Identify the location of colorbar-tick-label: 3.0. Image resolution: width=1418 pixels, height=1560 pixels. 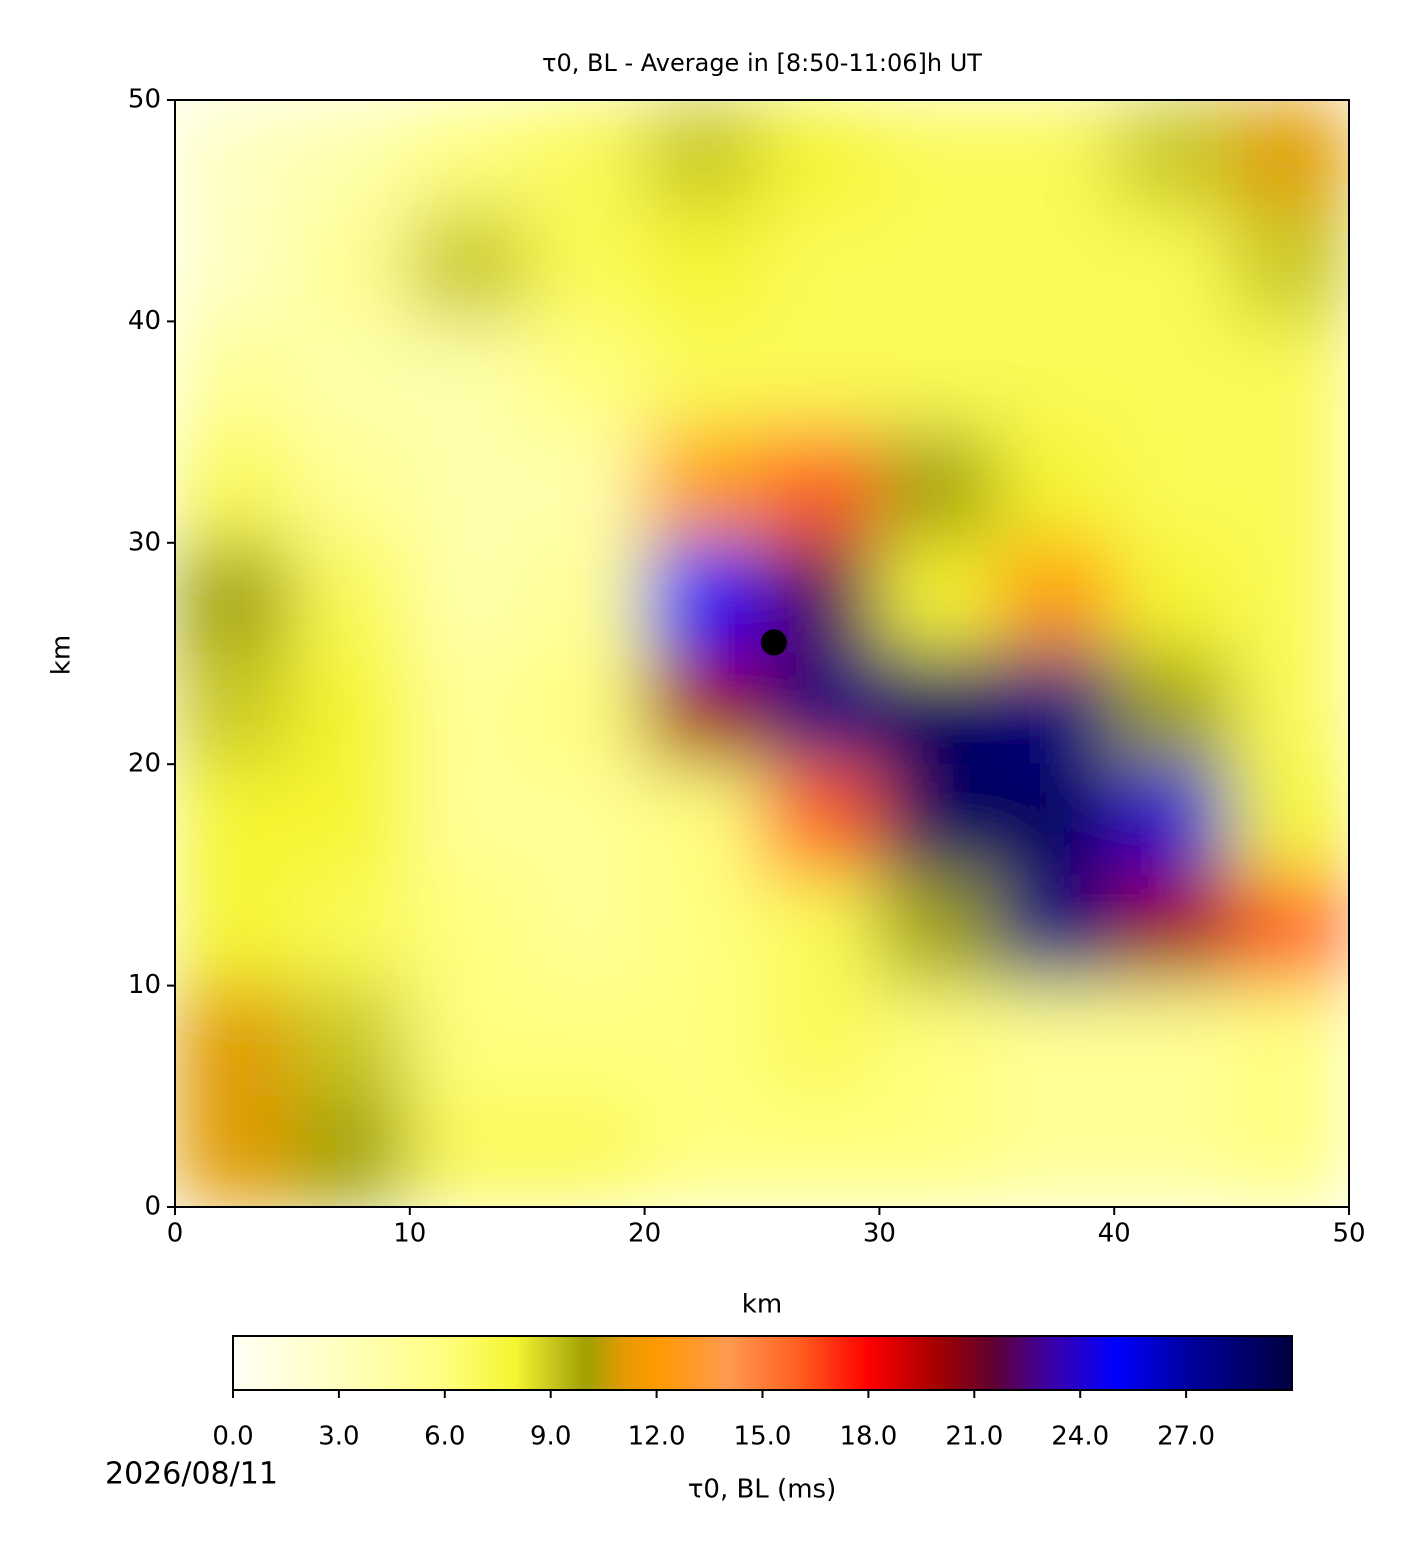
(338, 1437).